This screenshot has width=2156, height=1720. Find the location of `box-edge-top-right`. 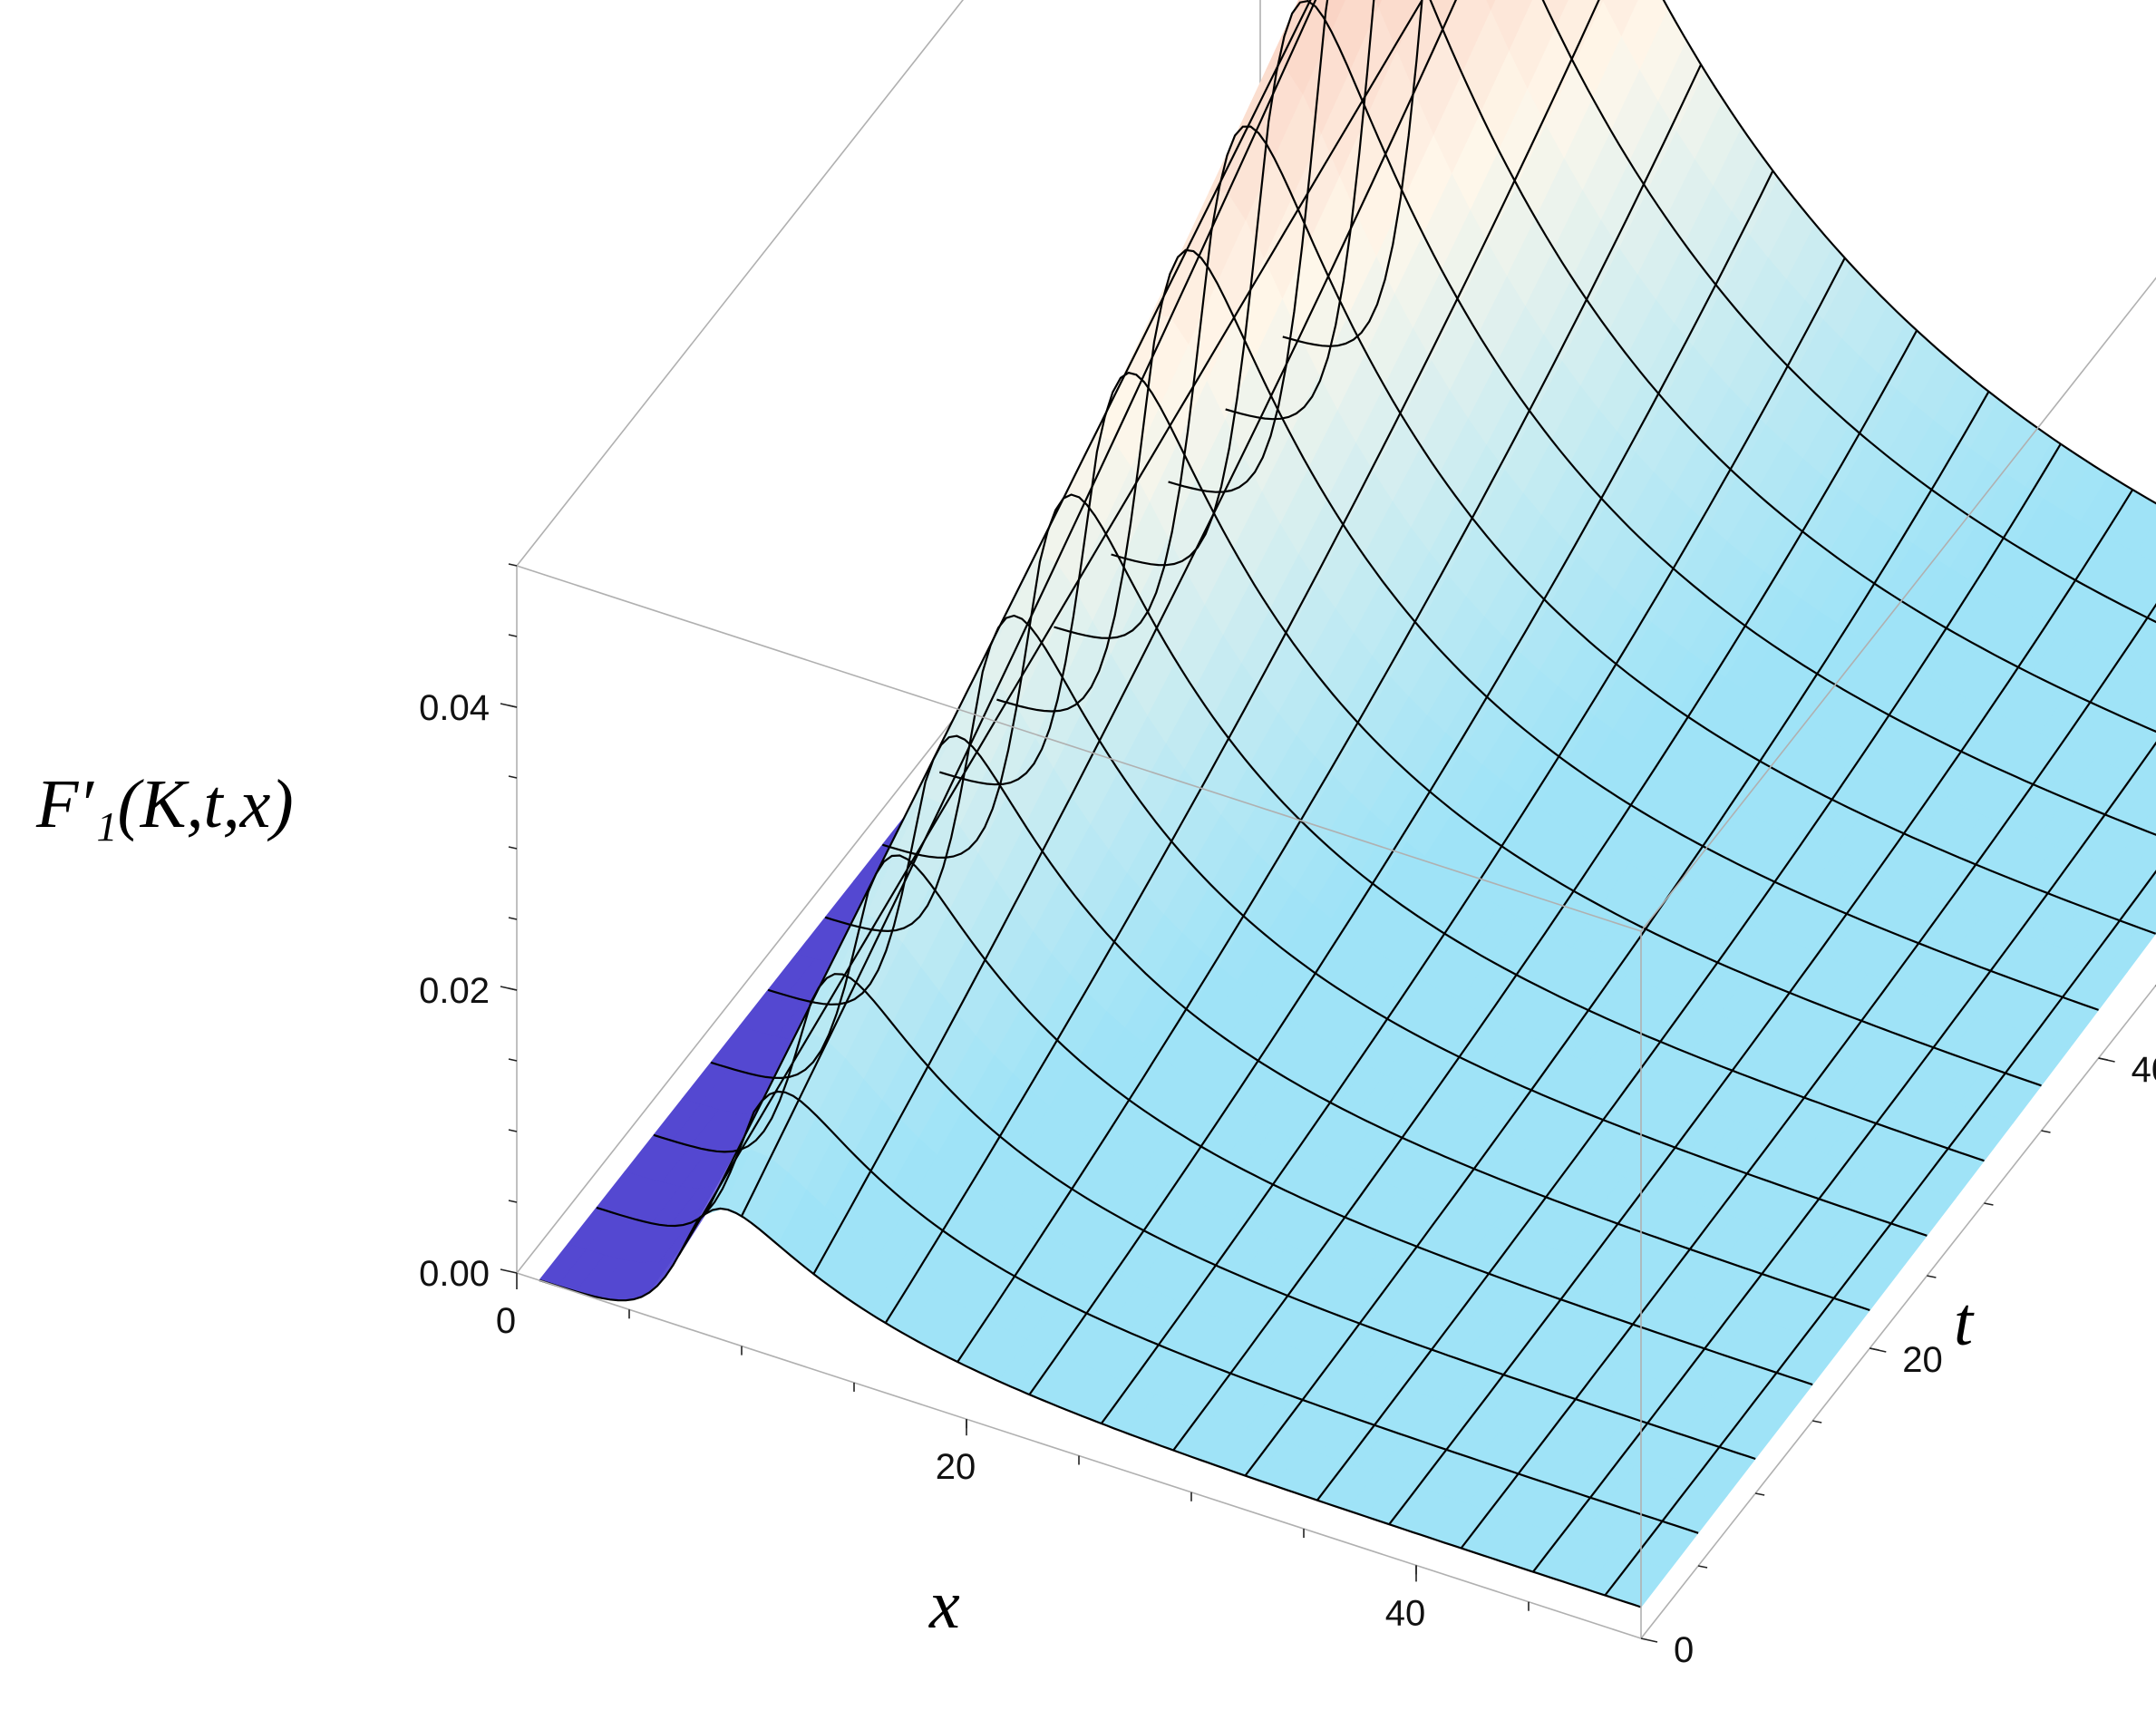

box-edge-top-right is located at coordinates (1898, 604).